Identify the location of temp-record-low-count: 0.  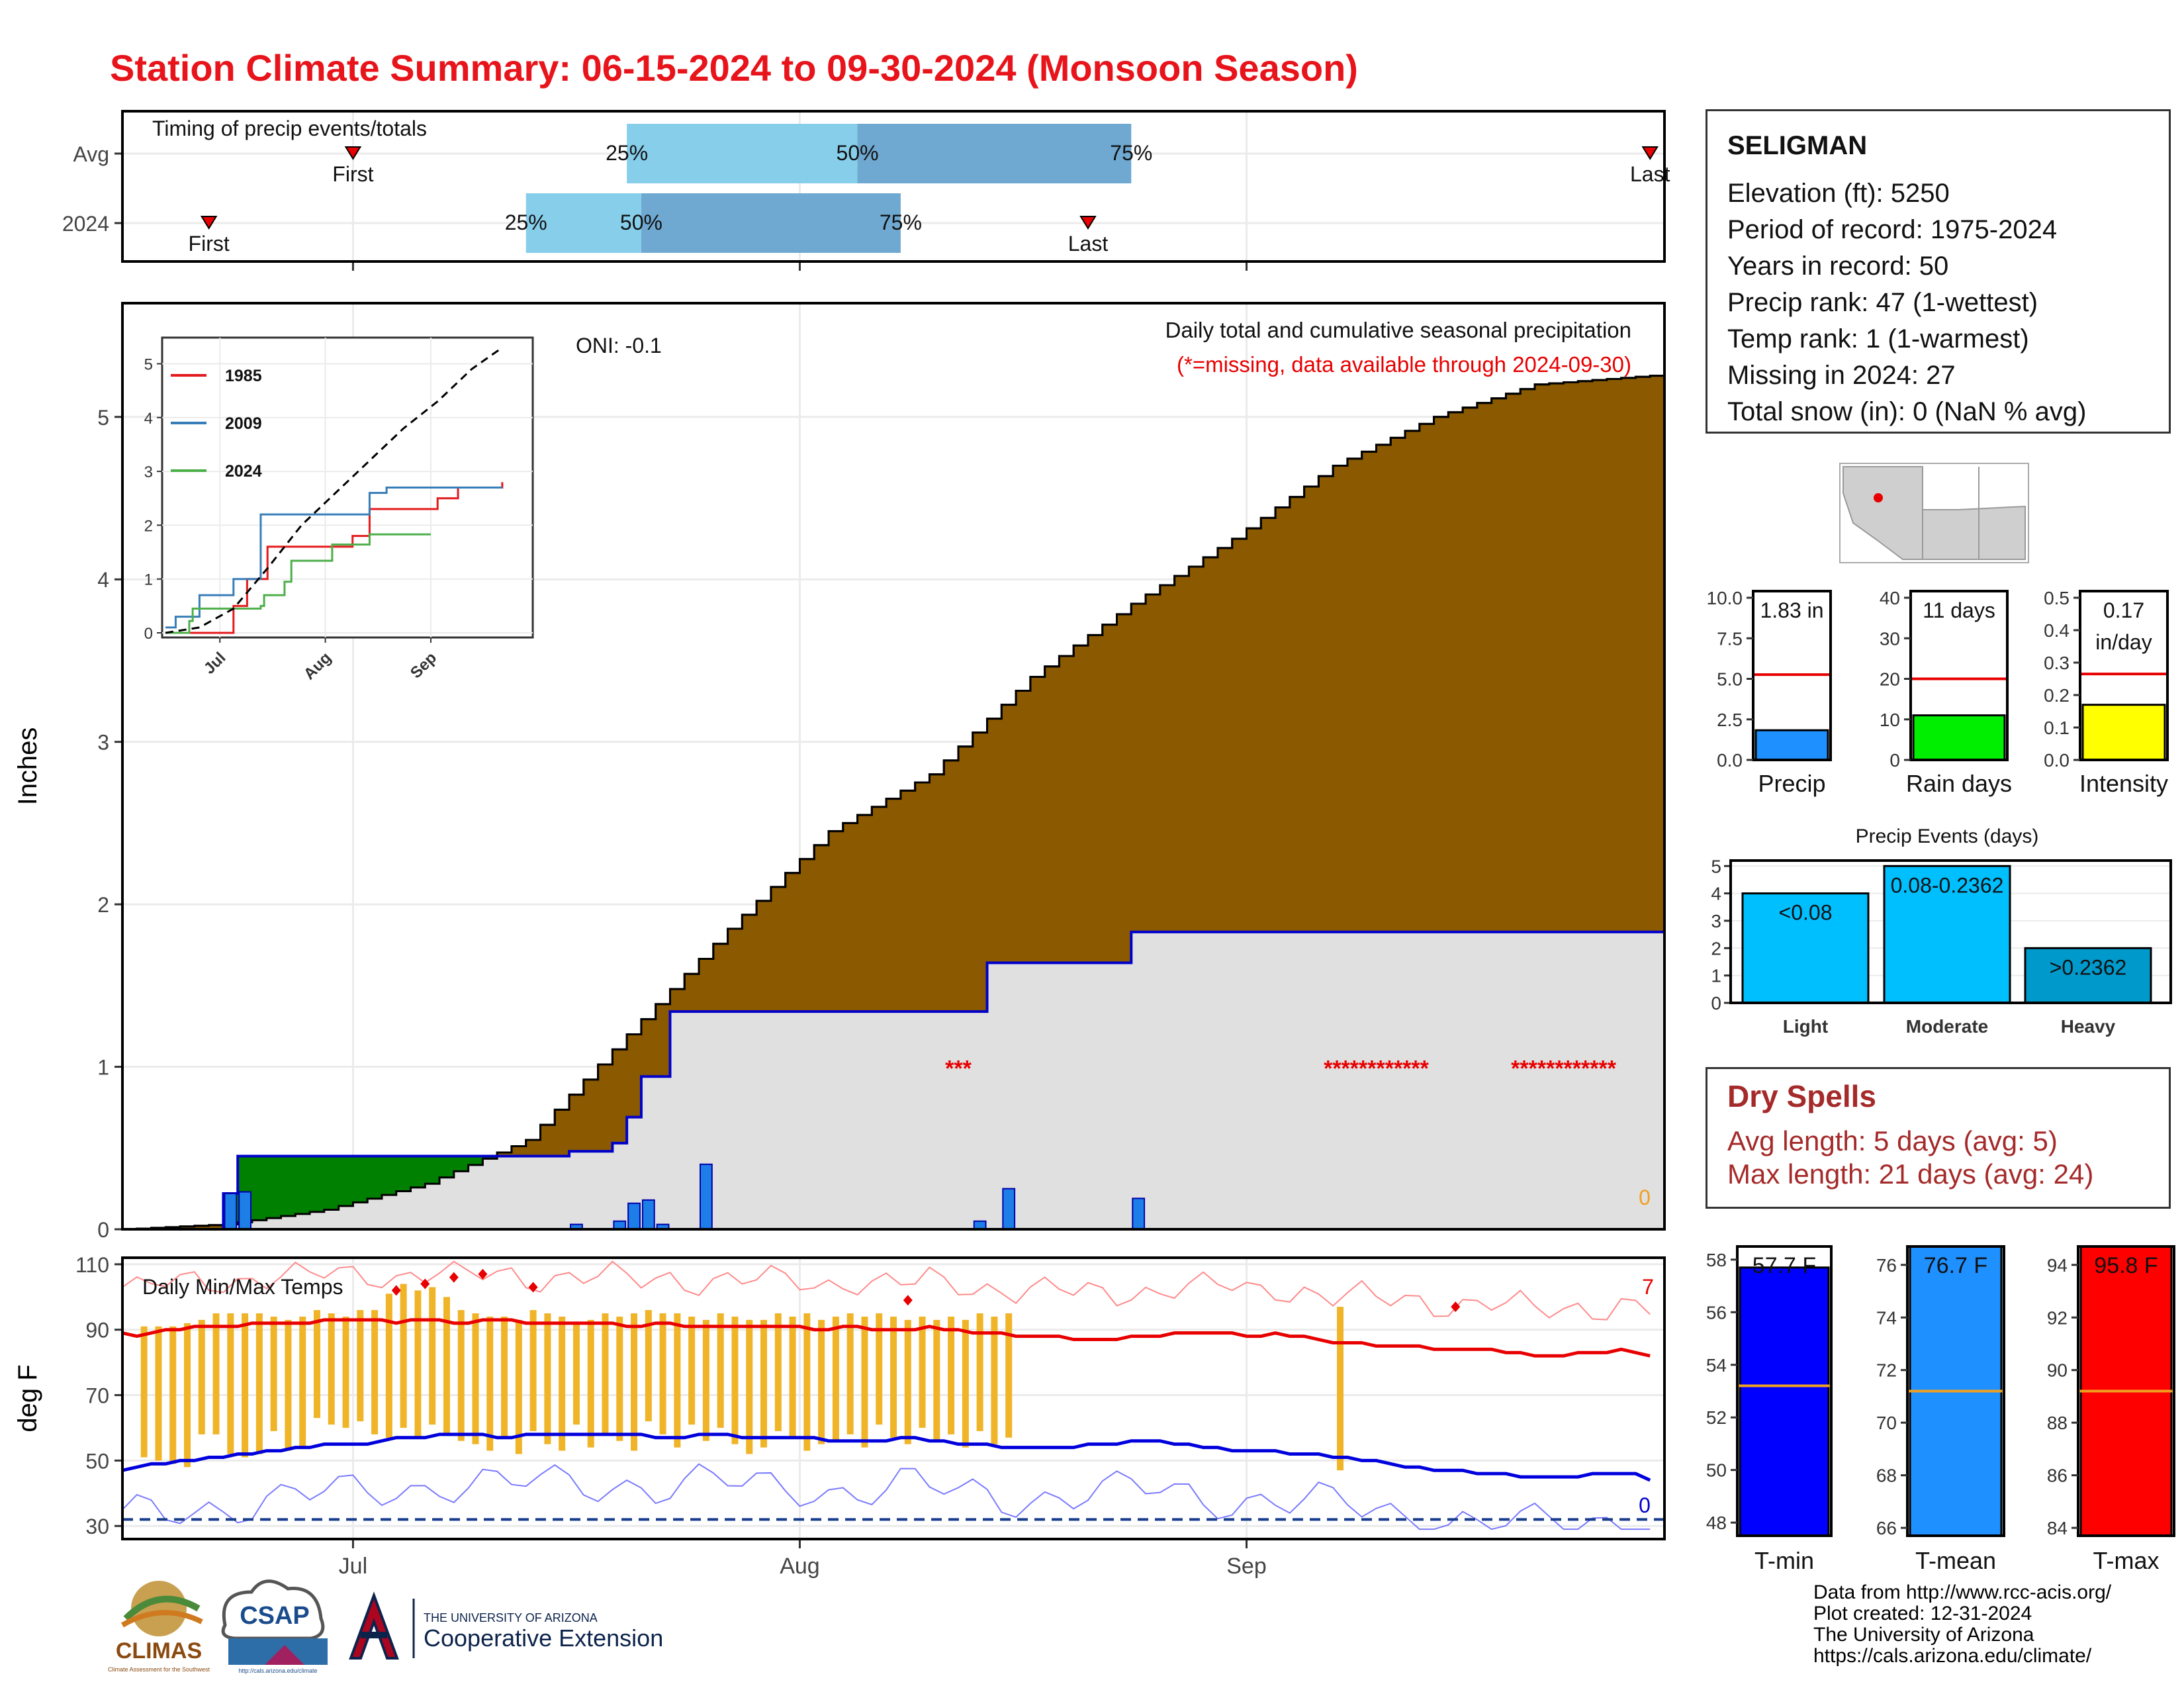
(1645, 1505).